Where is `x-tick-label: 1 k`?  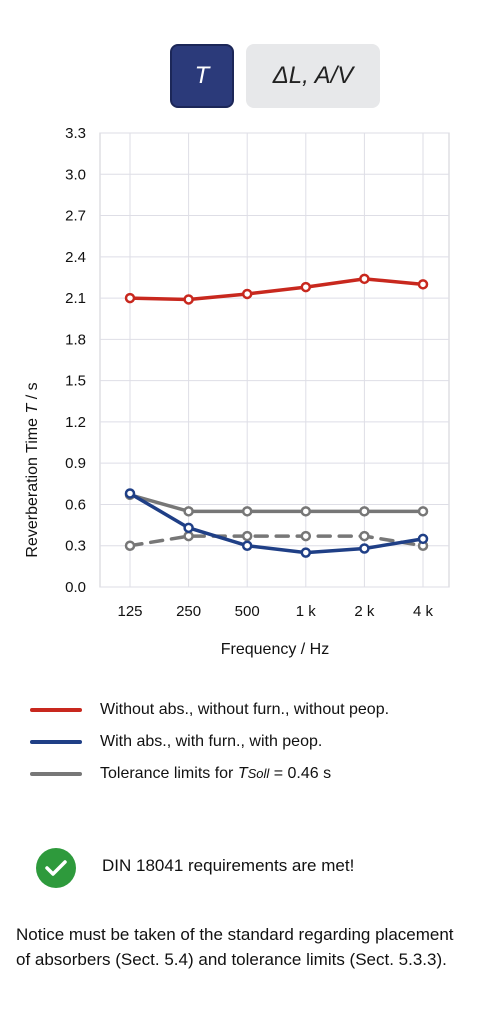
x-tick-label: 1 k is located at coordinates (306, 611).